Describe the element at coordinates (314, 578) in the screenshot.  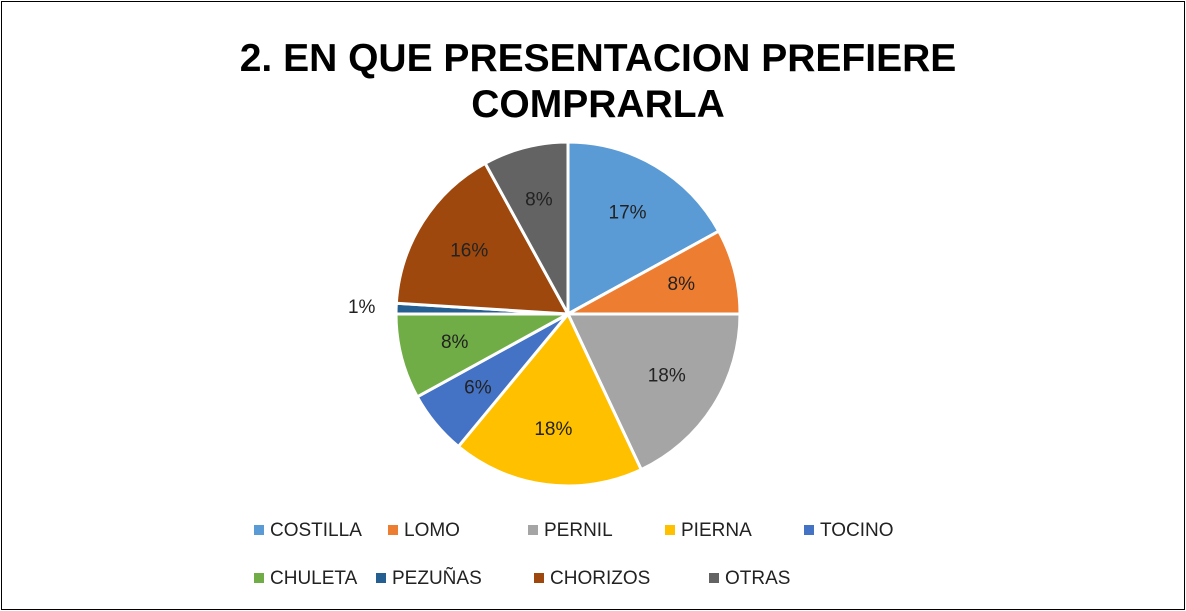
I see `legend-label: CHULETA` at that location.